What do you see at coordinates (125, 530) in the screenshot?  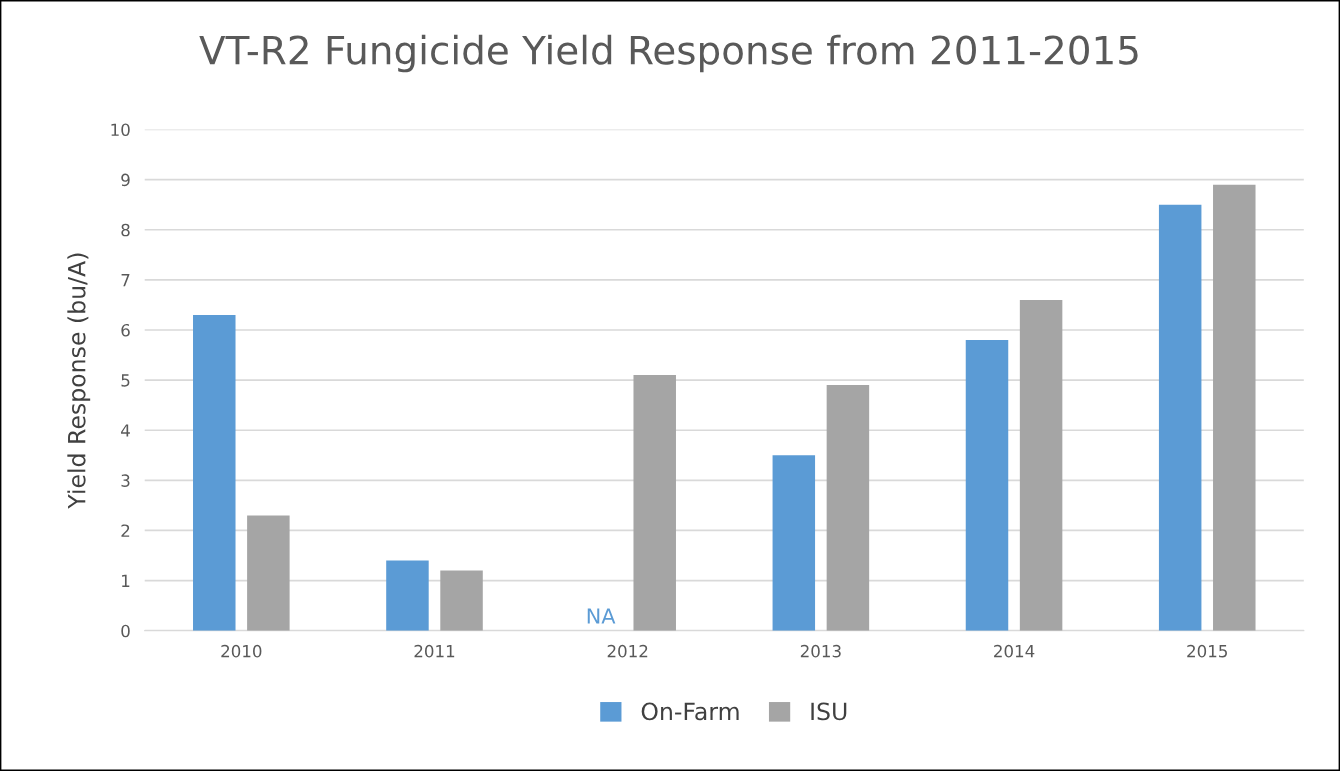 I see `y-tick-label: 2` at bounding box center [125, 530].